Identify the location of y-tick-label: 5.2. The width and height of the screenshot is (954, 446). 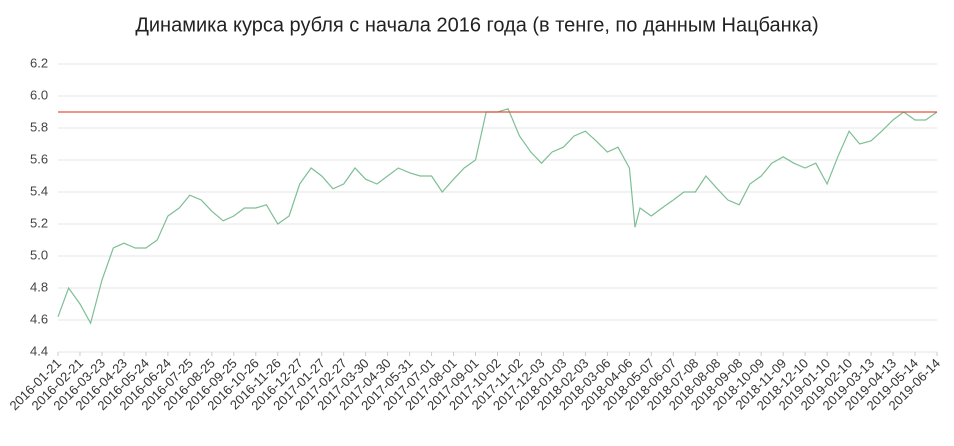
(39, 222).